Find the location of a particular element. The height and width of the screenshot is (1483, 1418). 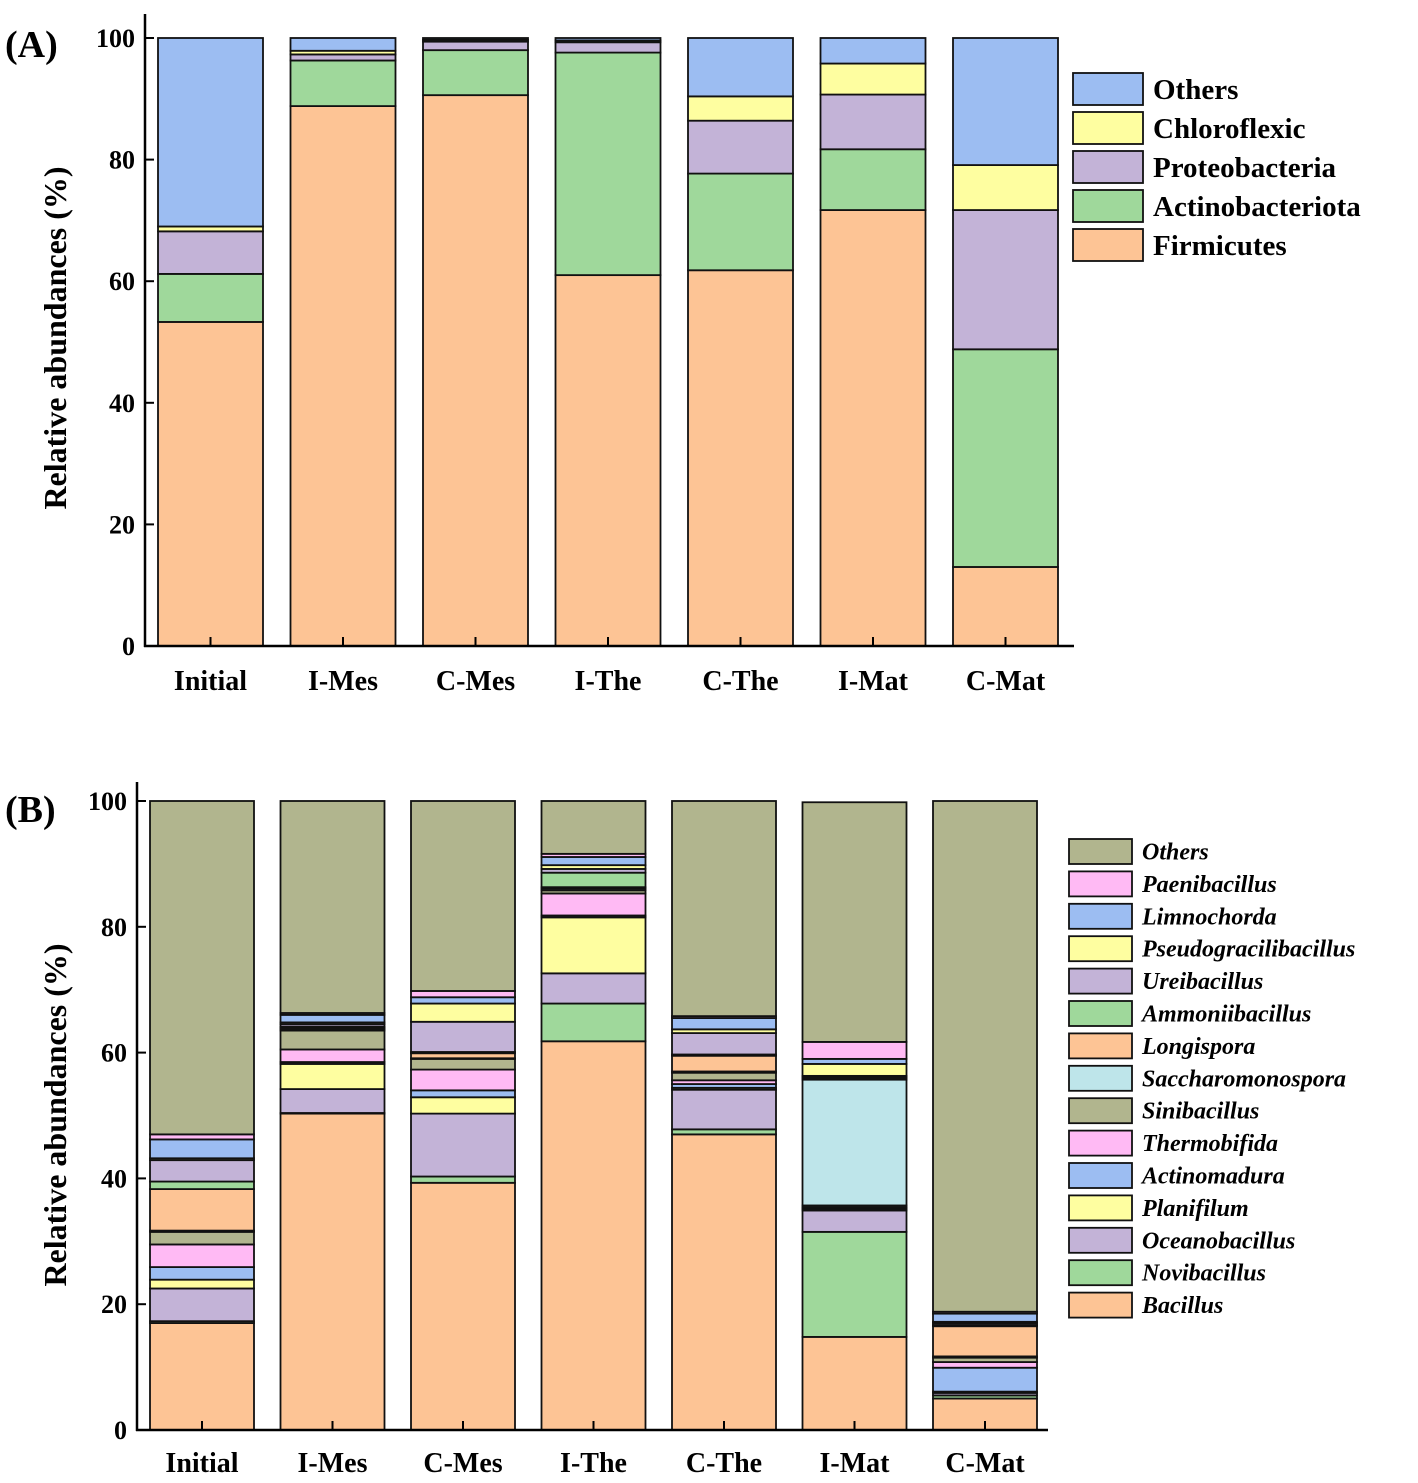

bar-segment-i-mat-chloroflexic is located at coordinates (873, 79).